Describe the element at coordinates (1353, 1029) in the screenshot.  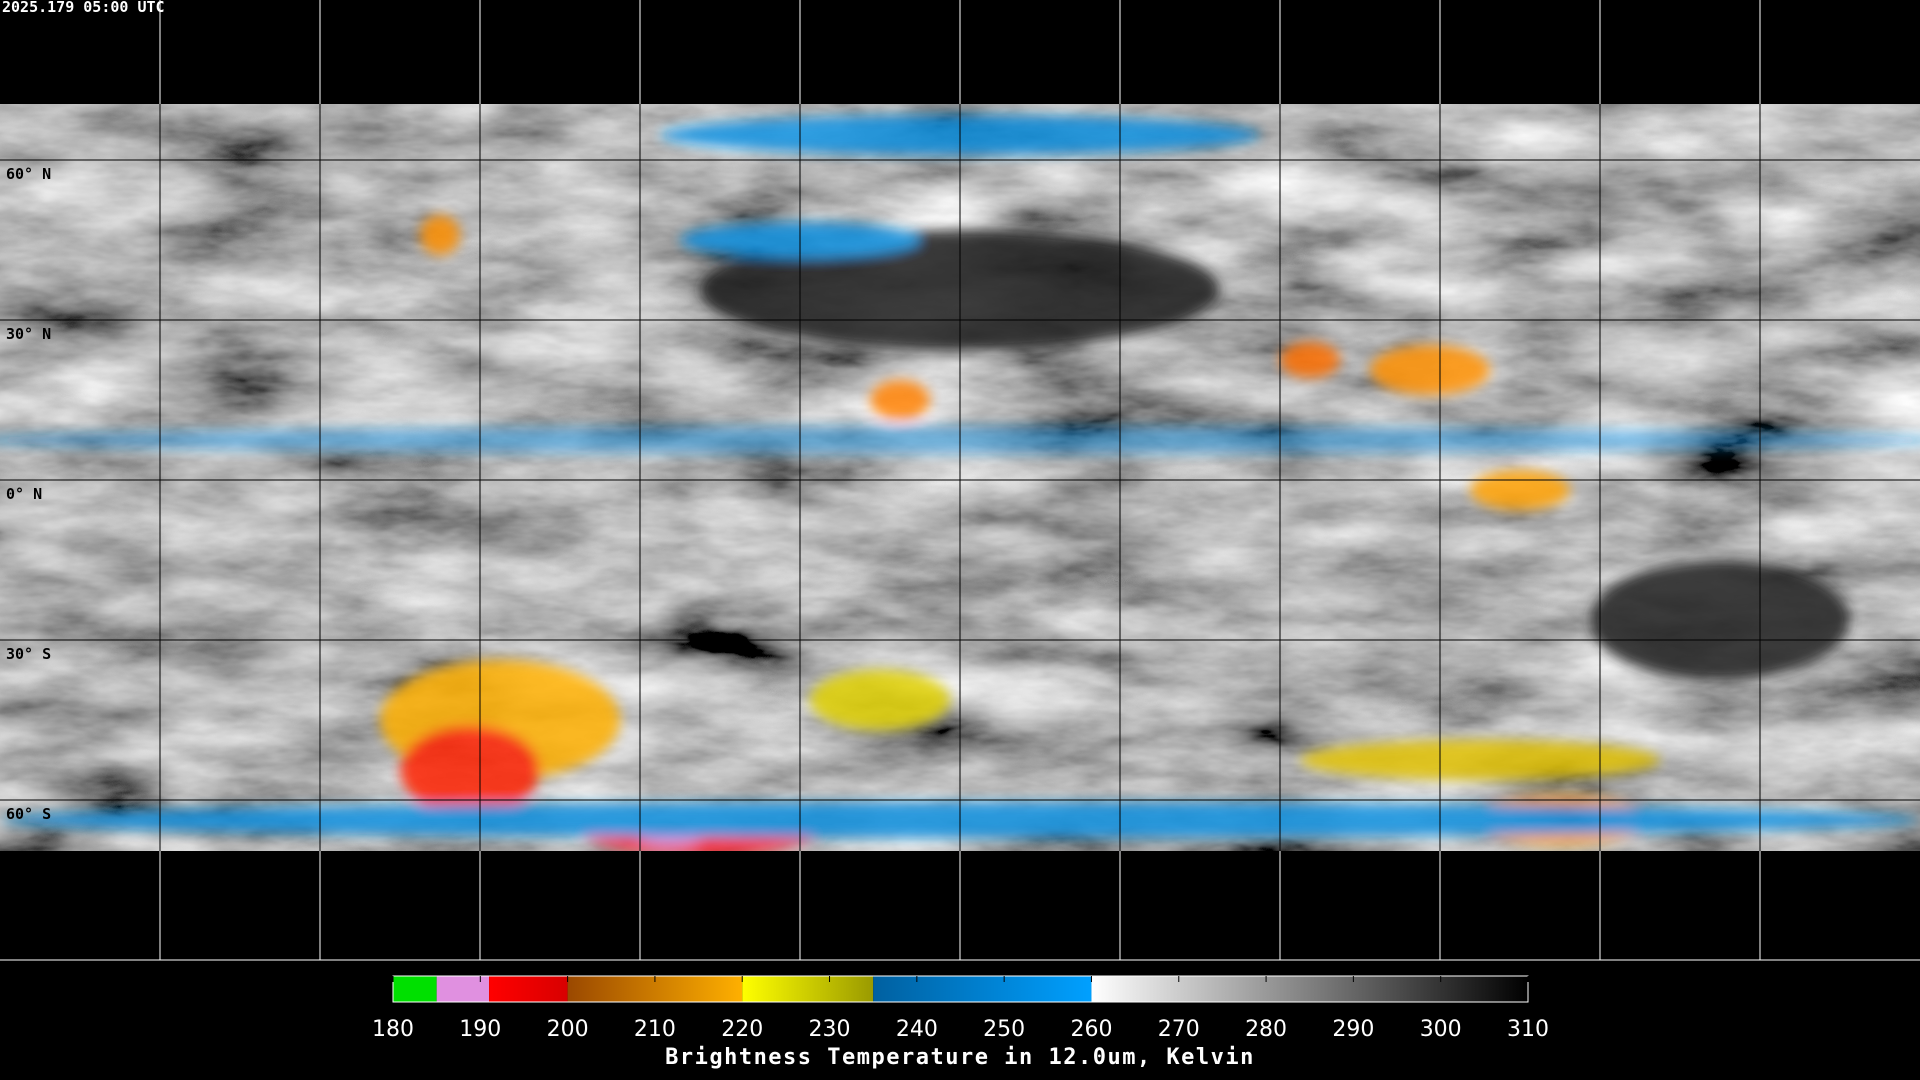
I see `colorbar-tick-label: 290` at that location.